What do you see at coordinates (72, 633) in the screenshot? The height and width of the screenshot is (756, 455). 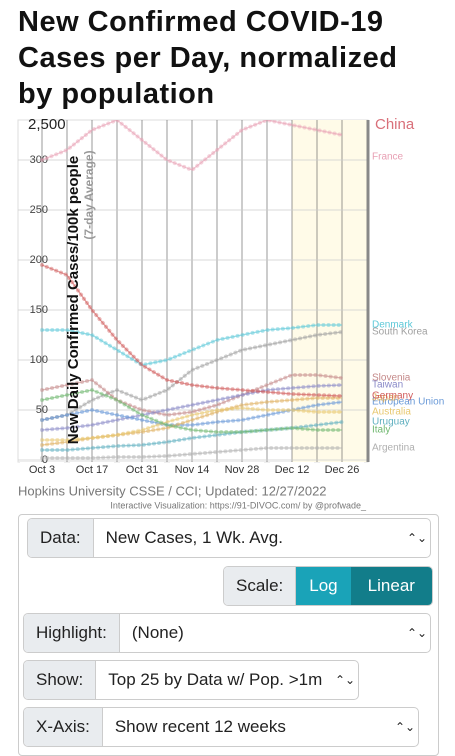 I see `highlight-label: Highlight:` at bounding box center [72, 633].